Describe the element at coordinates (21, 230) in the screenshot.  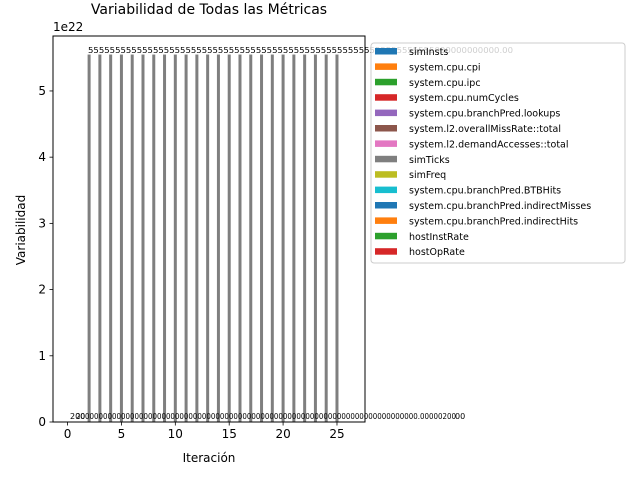
I see `y-axis-label: Variabilidad` at that location.